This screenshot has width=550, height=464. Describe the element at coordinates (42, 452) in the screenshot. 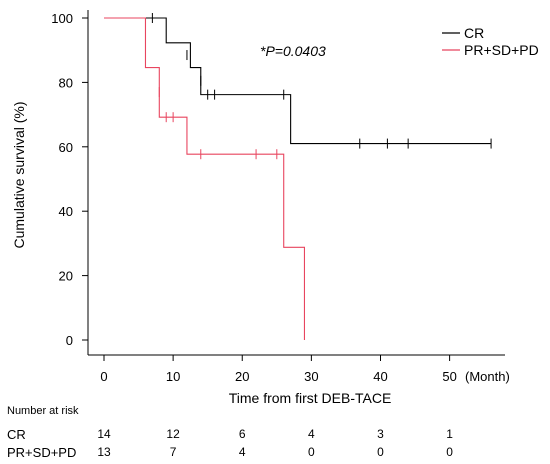

I see `risk-row-label-pr-sd-pd: PR+SD+PD` at that location.